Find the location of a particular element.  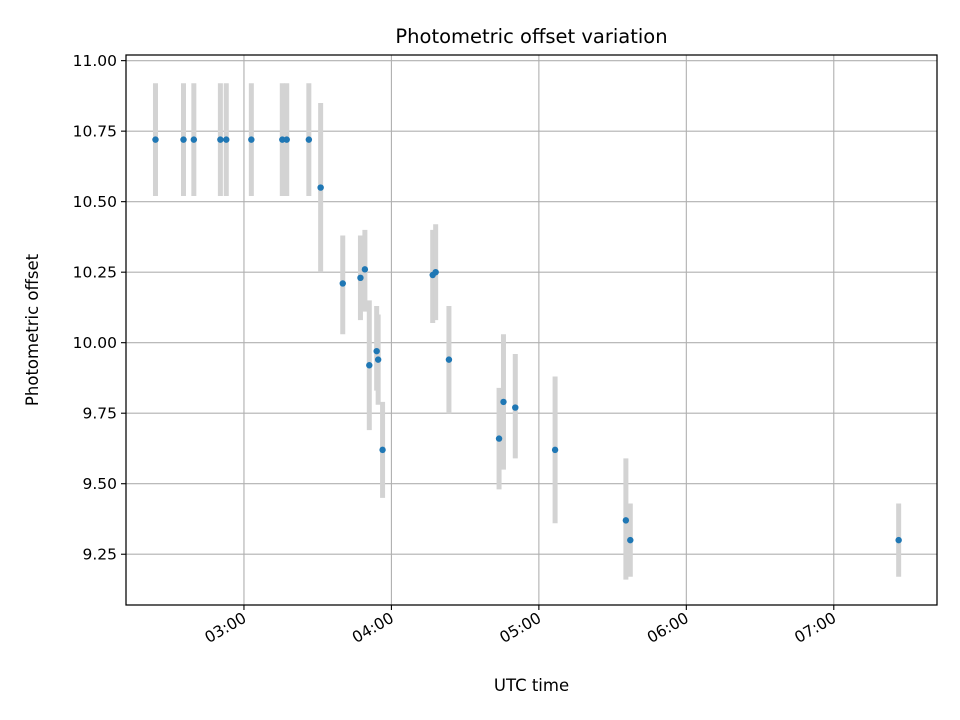

y-tick-label: 9.75 is located at coordinates (99, 414).